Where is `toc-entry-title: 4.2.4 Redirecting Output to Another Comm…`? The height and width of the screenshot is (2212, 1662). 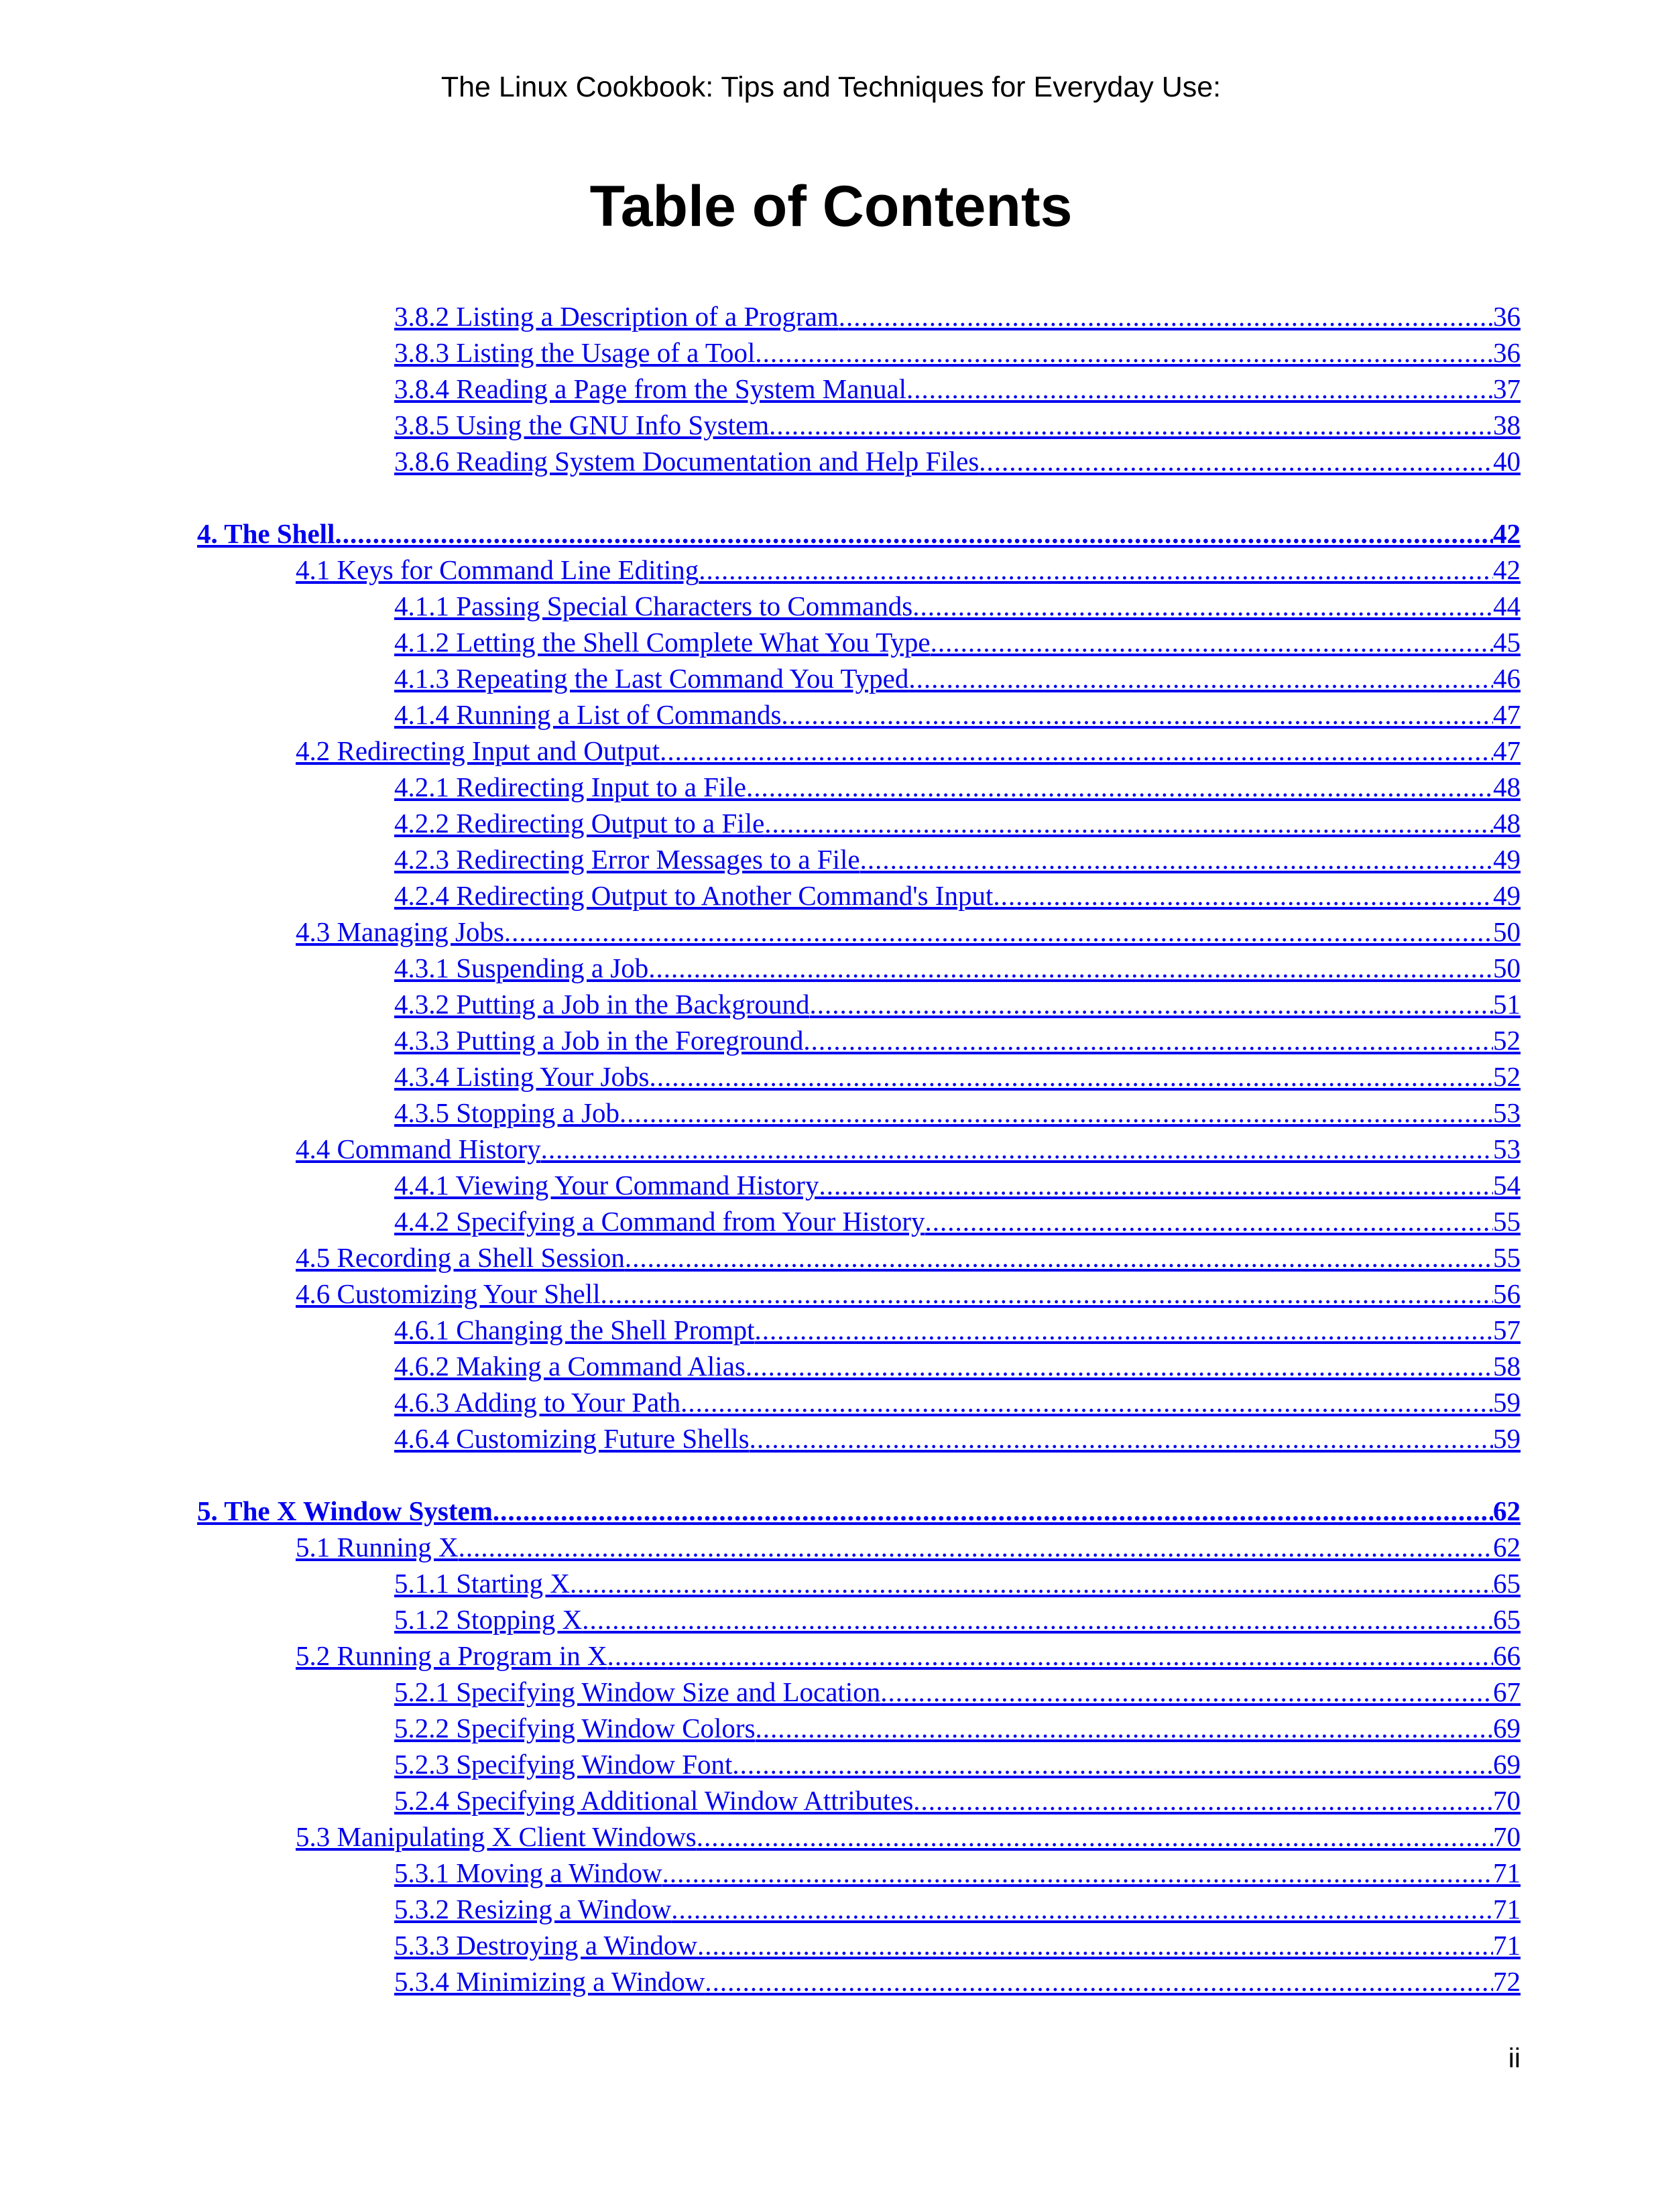
toc-entry-title: 4.2.4 Redirecting Output to Another Comm… is located at coordinates (694, 895).